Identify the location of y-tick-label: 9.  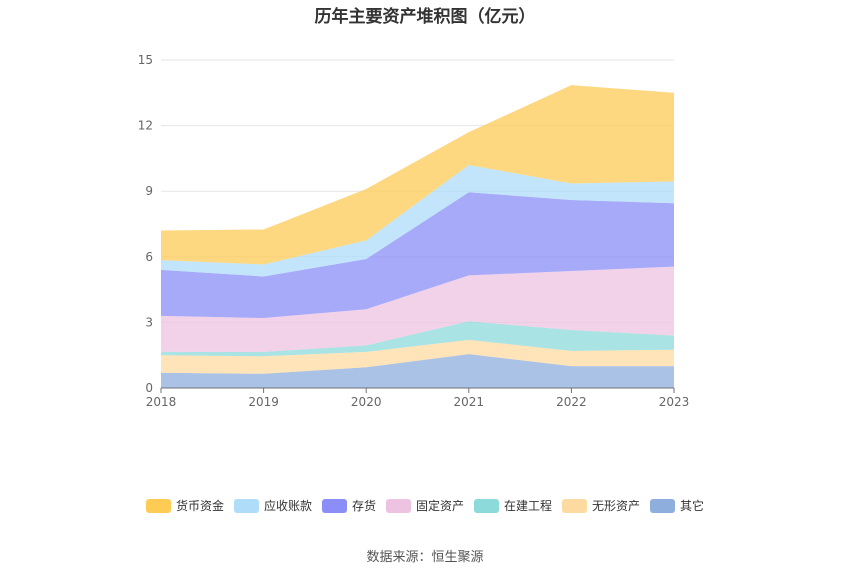
(149, 191).